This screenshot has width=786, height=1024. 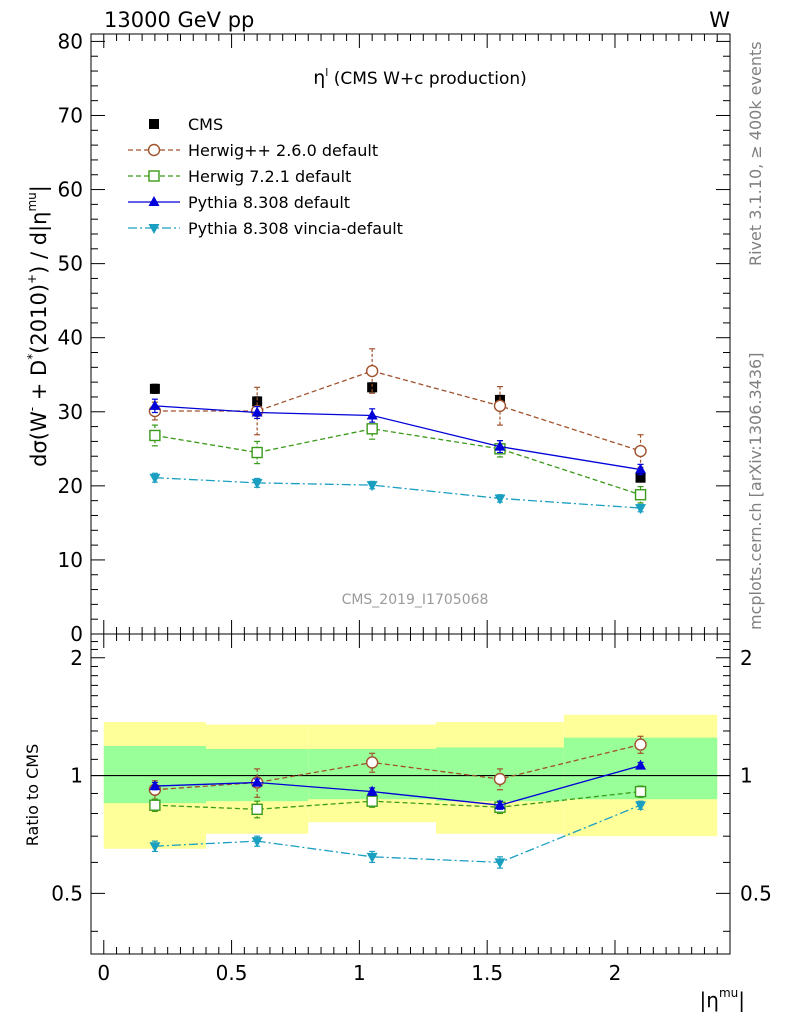 I want to click on main-series-line-herwig7, so click(x=397, y=462).